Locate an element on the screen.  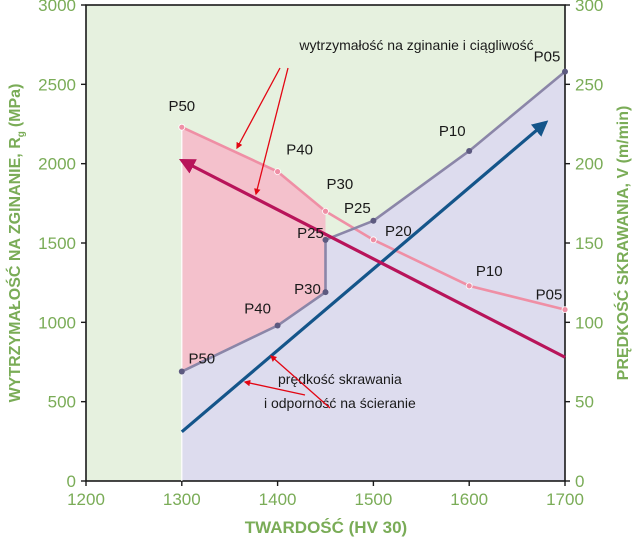
right-axis-title: PRĘDKOŚĆ SKRAWANIA, V (m/min) is located at coordinates (622, 243).